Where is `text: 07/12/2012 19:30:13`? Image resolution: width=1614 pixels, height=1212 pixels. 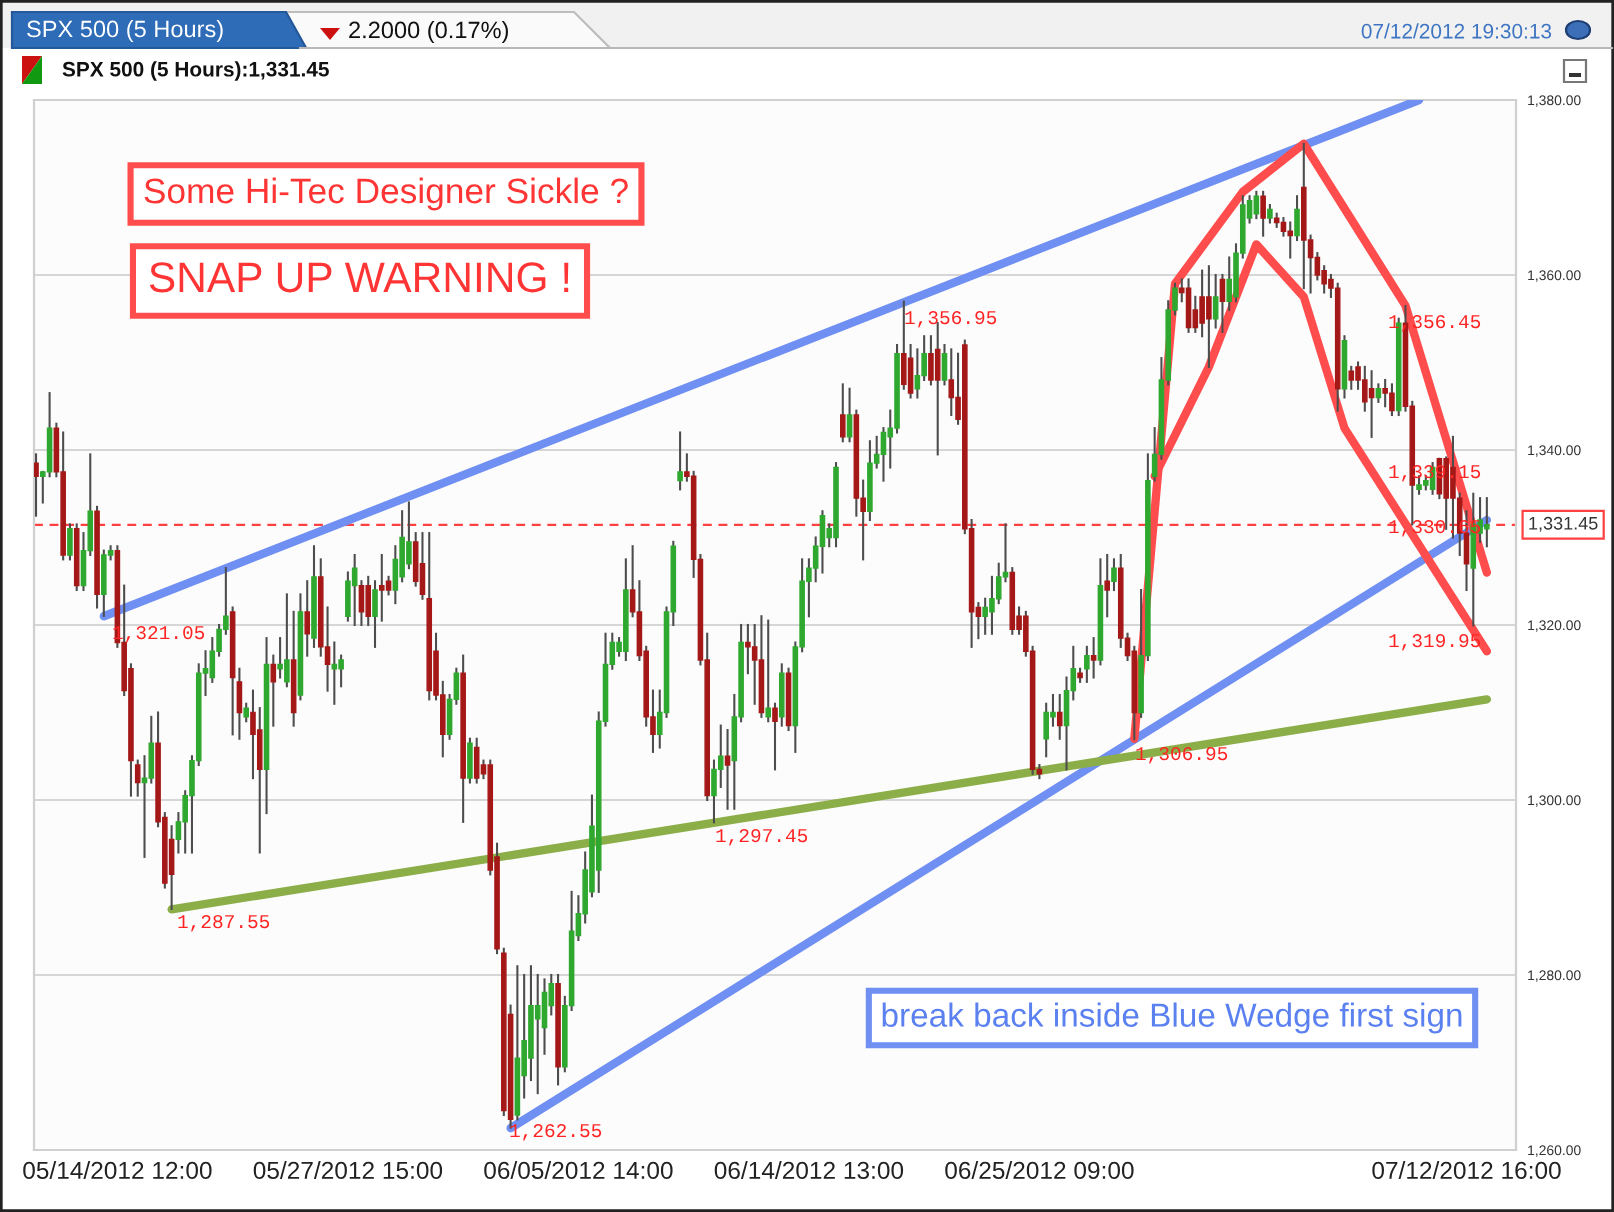
text: 07/12/2012 19:30:13 is located at coordinates (1456, 31).